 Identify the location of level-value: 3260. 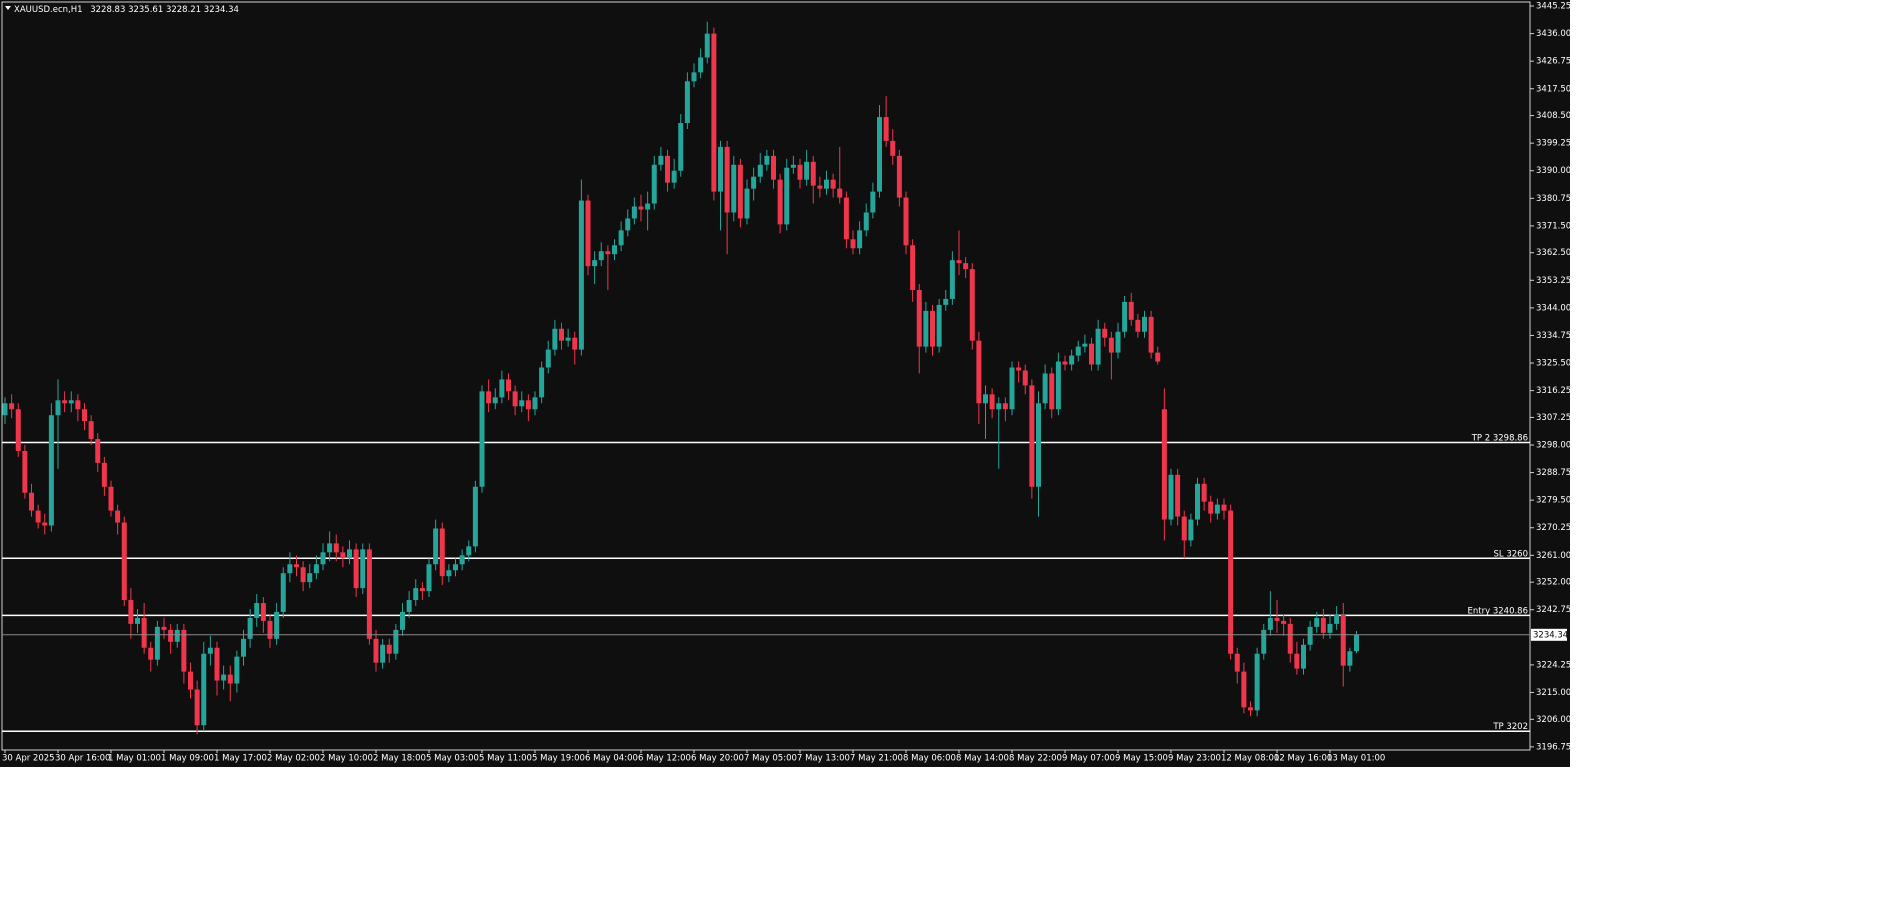
(1517, 554).